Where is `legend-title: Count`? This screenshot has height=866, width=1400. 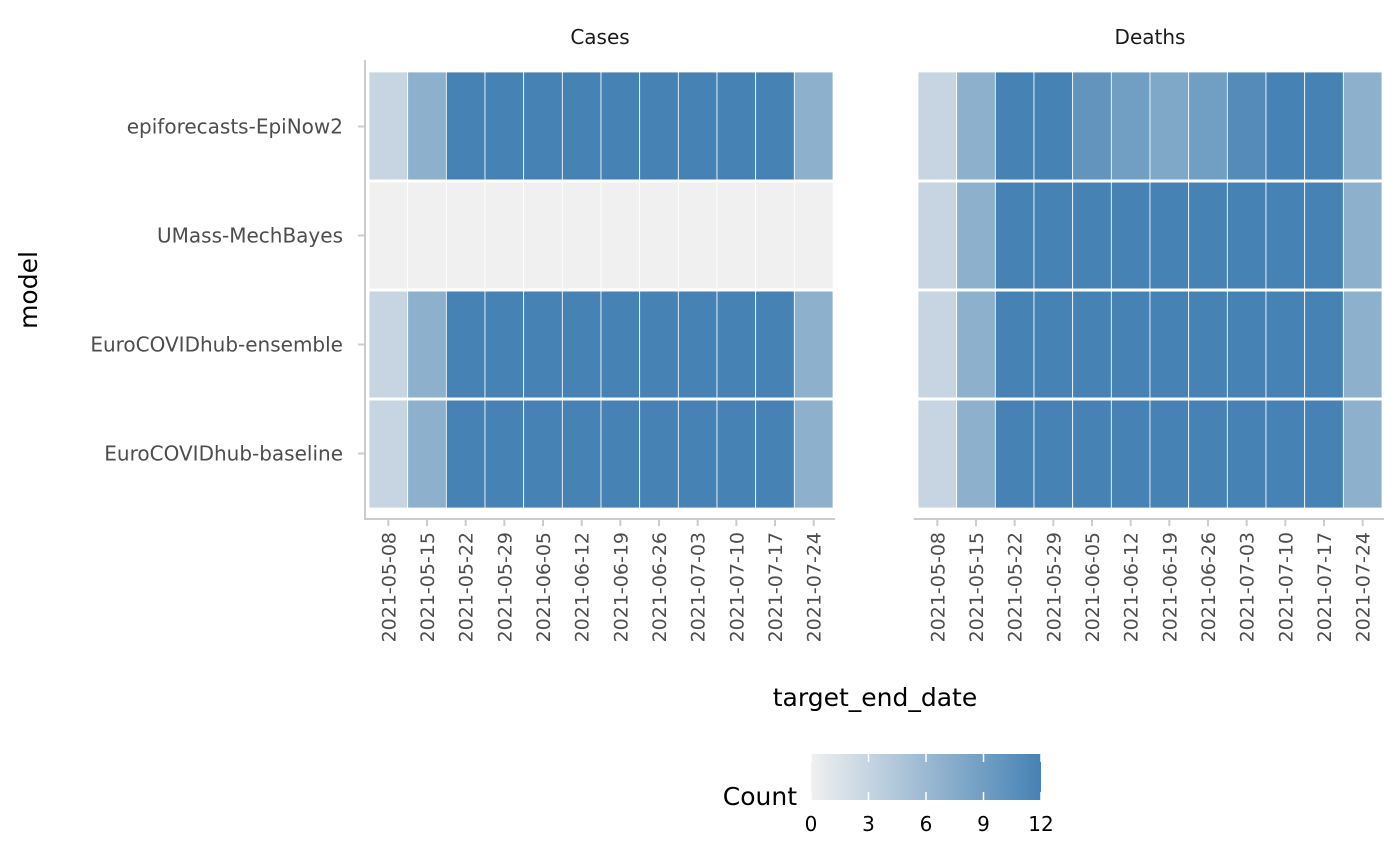
legend-title: Count is located at coordinates (760, 796).